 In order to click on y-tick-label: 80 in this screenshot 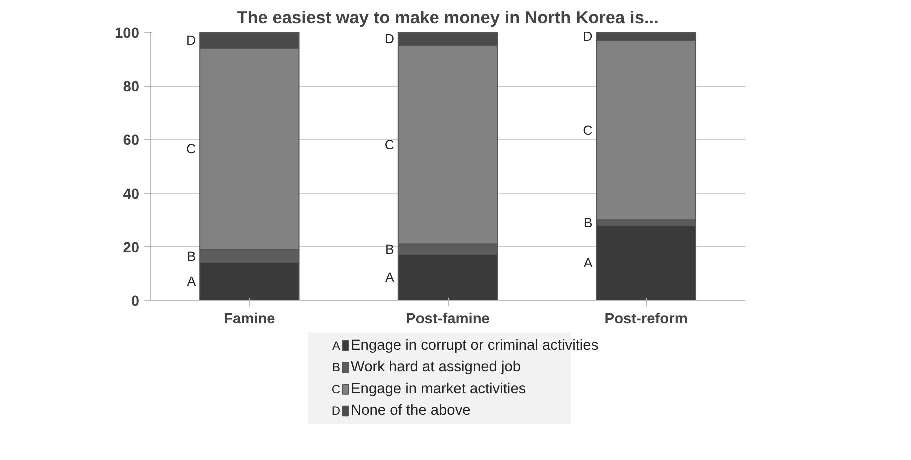, I will do `click(131, 88)`.